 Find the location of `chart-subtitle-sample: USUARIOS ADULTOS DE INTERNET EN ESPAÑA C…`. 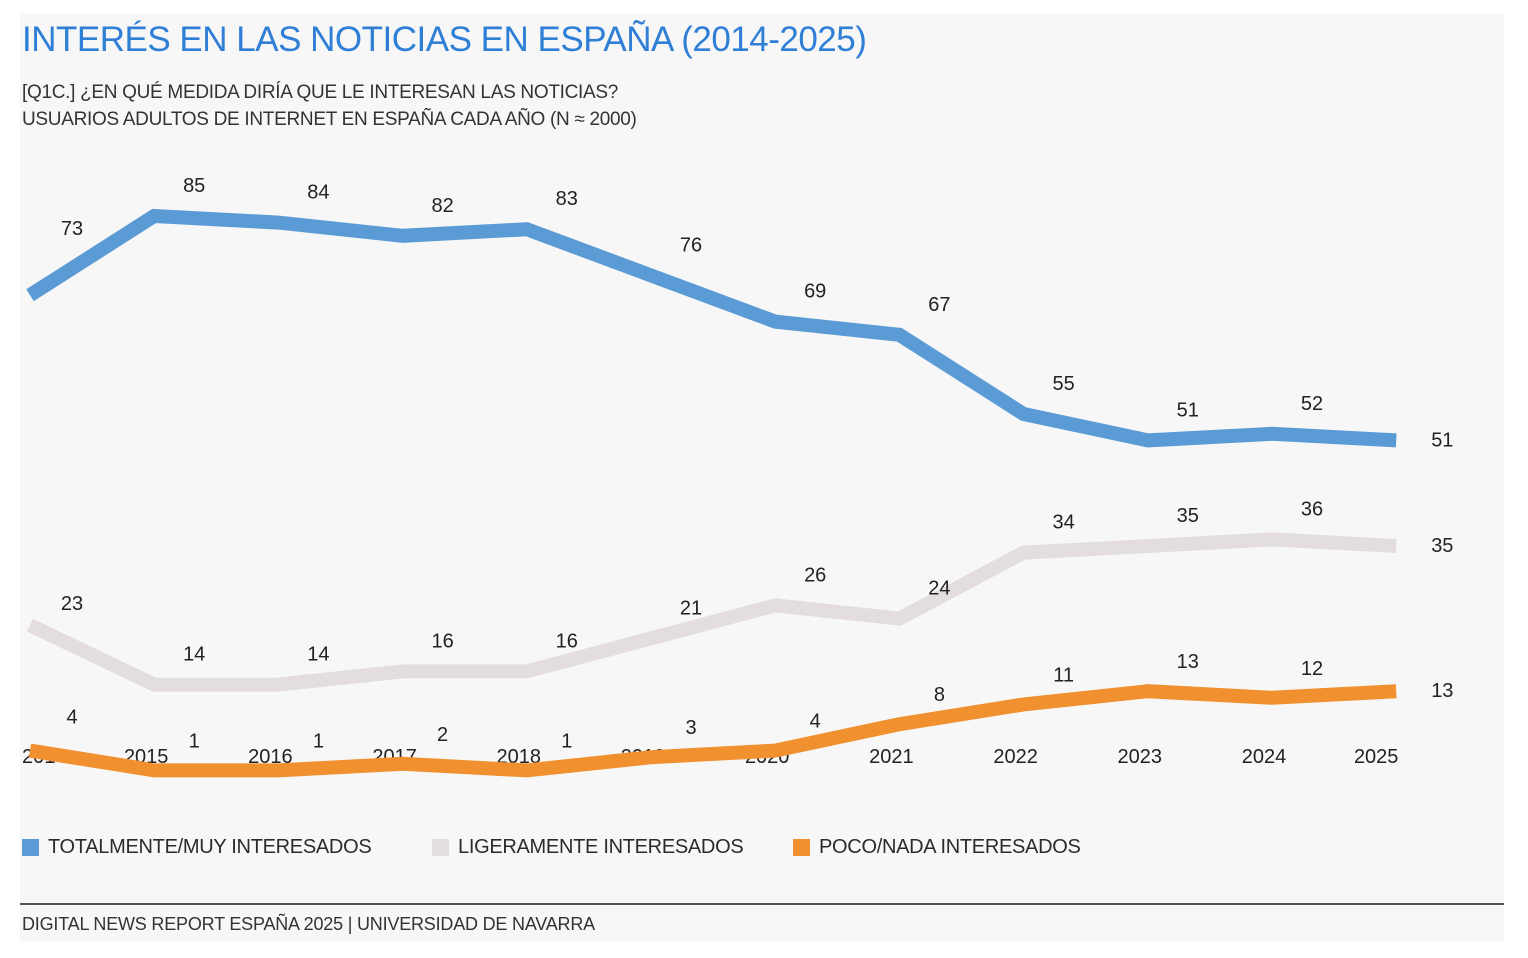

chart-subtitle-sample: USUARIOS ADULTOS DE INTERNET EN ESPAÑA C… is located at coordinates (329, 119).